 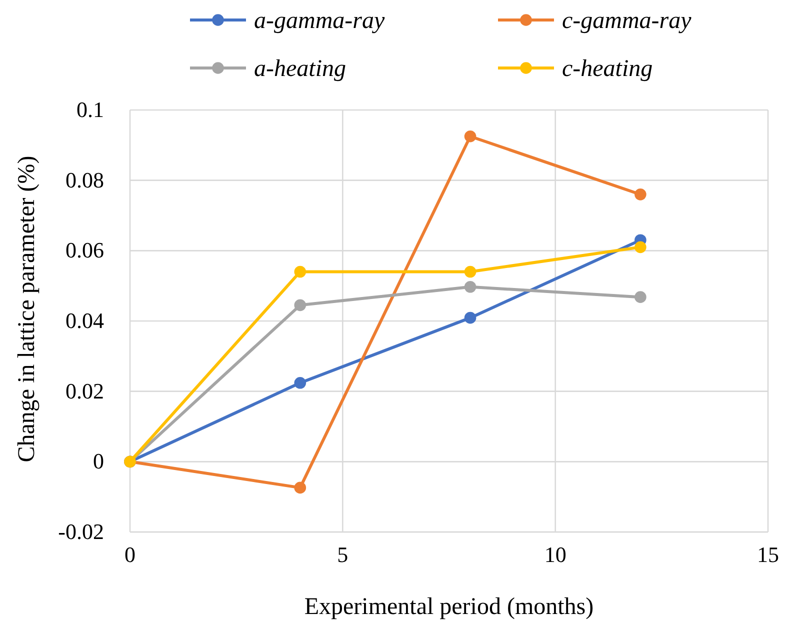 I want to click on y-tick-label: 0.04, so click(x=85, y=320).